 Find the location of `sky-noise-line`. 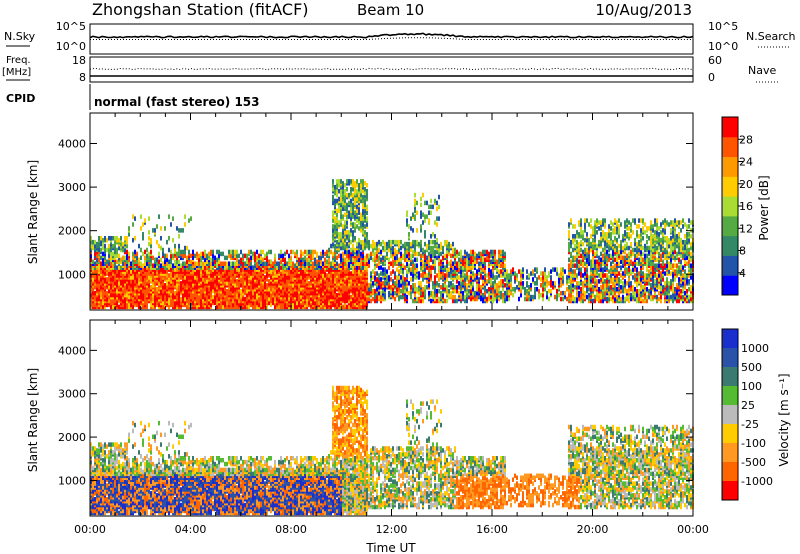

sky-noise-line is located at coordinates (391, 35).